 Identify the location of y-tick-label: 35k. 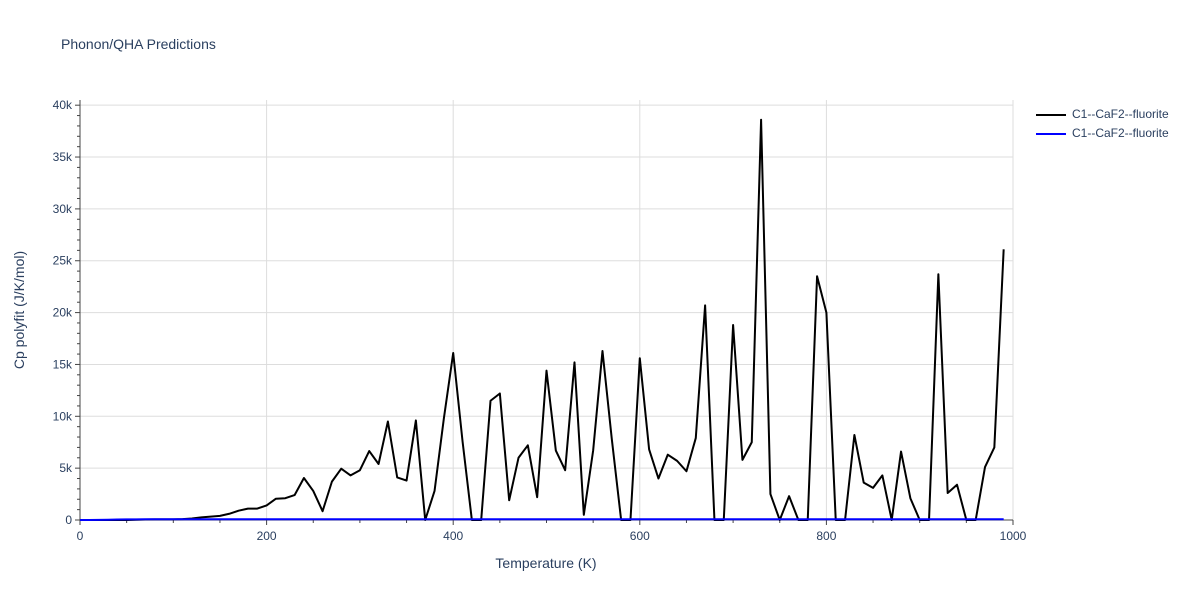
(63, 157).